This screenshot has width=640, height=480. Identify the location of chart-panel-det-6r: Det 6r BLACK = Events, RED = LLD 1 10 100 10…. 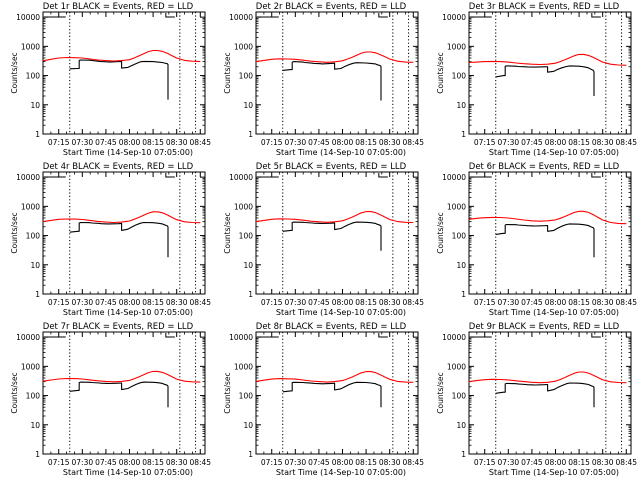
(536, 239).